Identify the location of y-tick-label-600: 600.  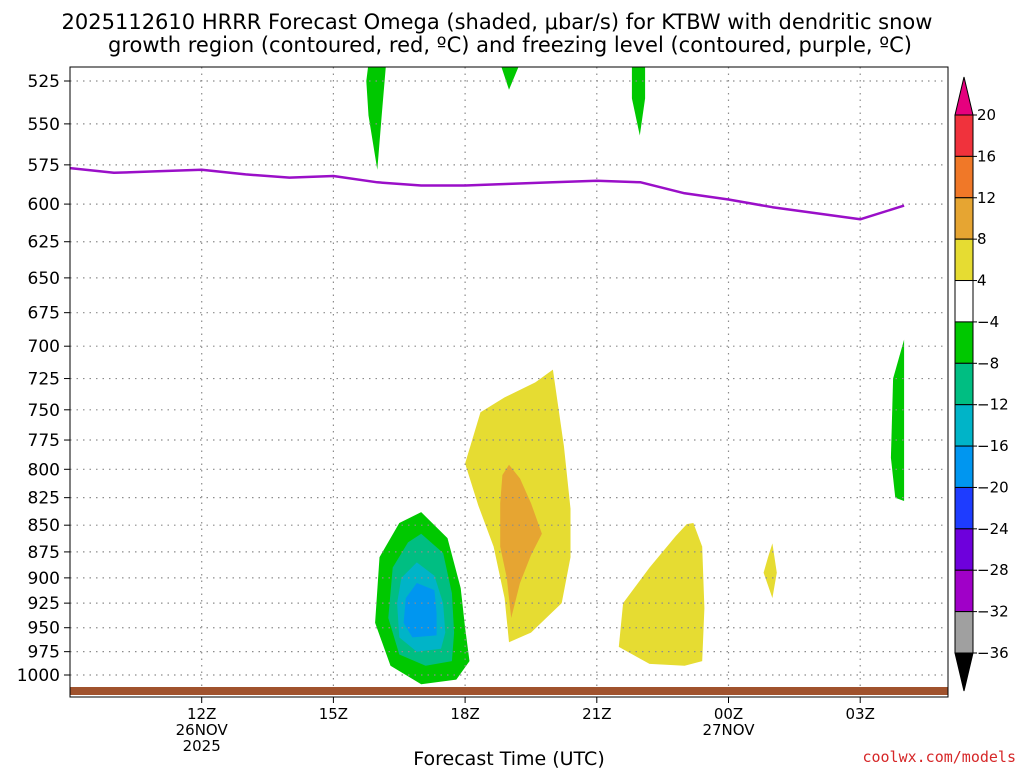
(44, 205).